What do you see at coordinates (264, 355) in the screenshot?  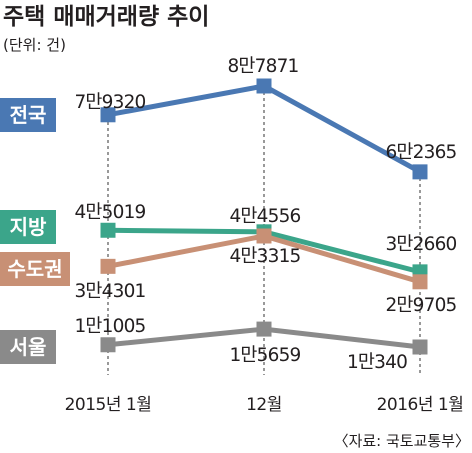 I see `data-label: 1만5659` at bounding box center [264, 355].